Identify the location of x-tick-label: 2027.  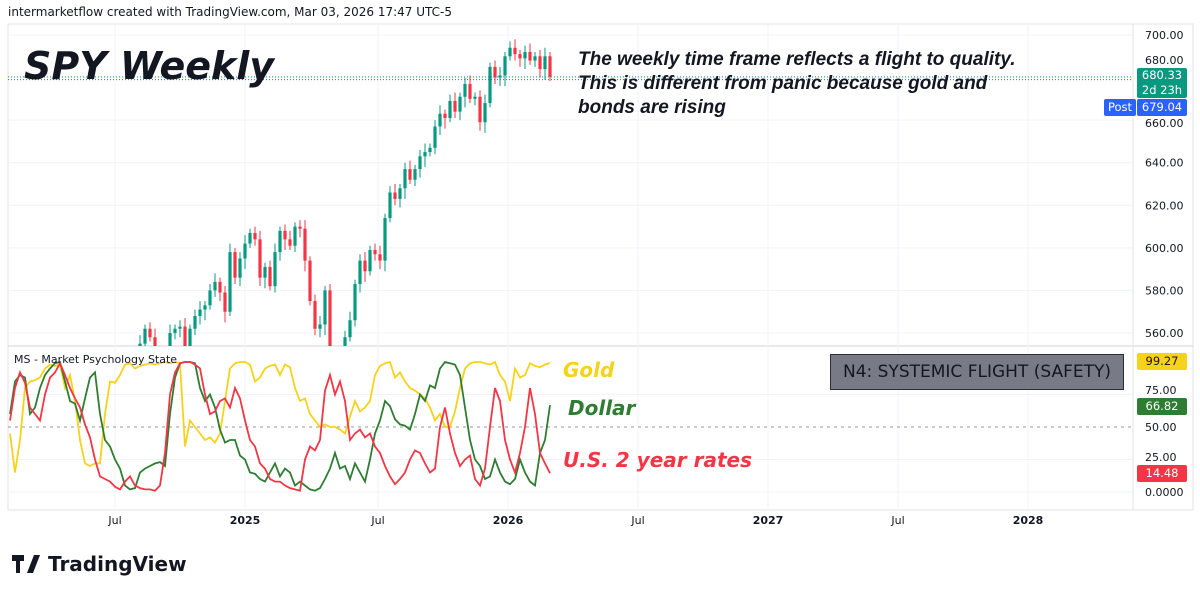
(768, 520).